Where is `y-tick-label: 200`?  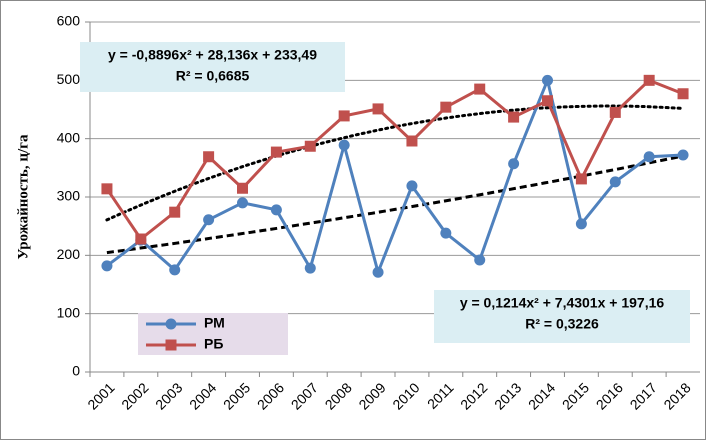 y-tick-label: 200 is located at coordinates (69, 254).